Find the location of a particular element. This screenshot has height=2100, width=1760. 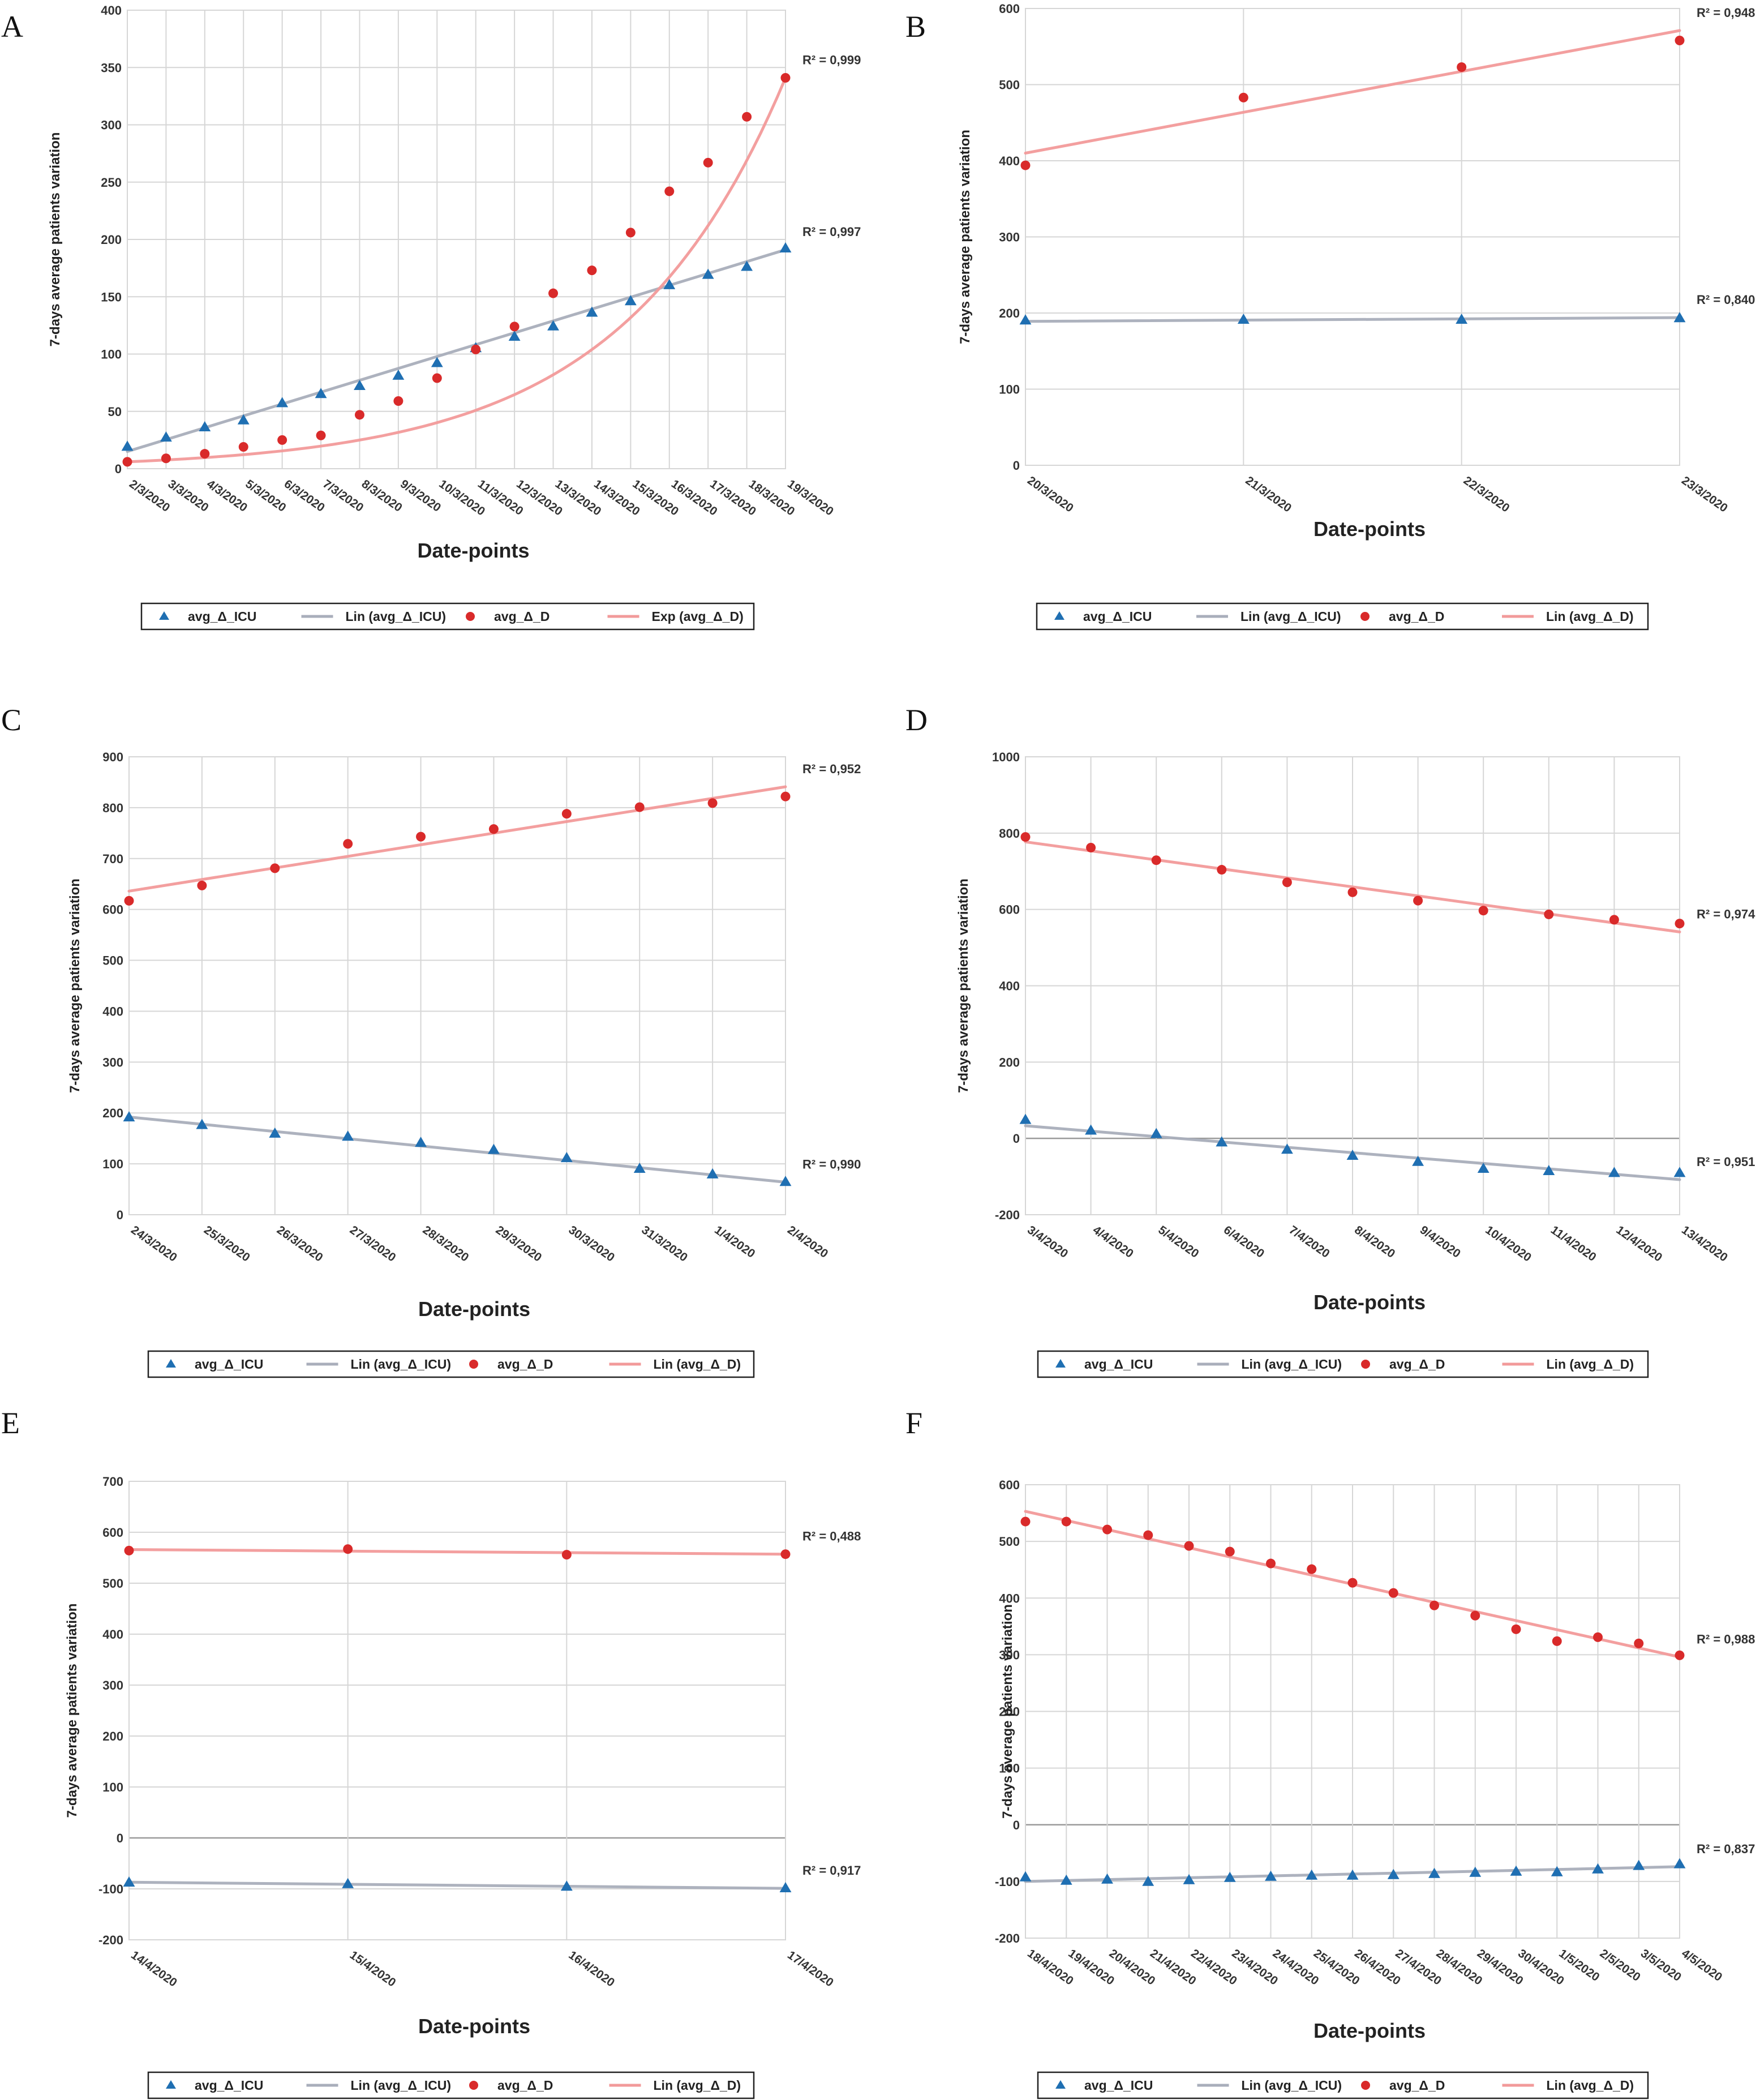

x-tick-label: 6/3/2020 is located at coordinates (304, 496).